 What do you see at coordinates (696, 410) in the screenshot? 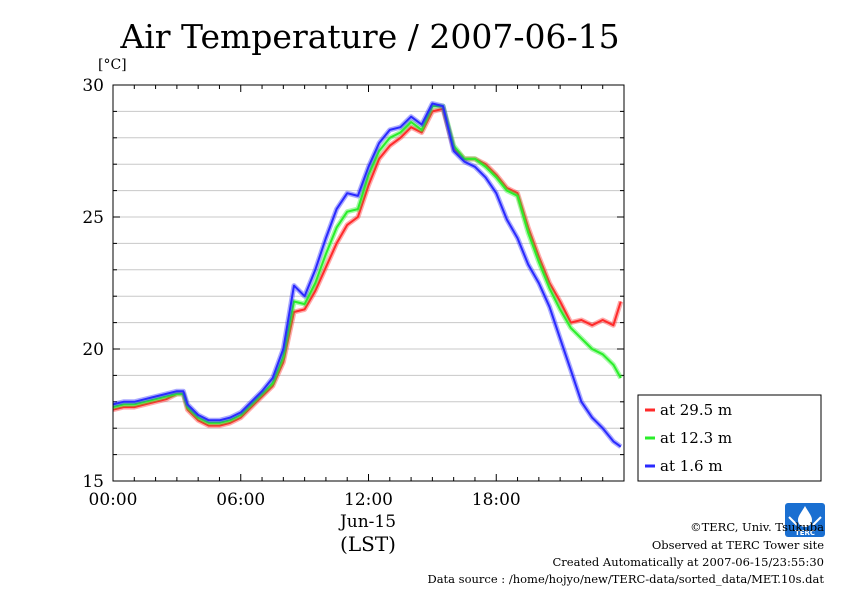
I see `legend-label: at 29.5 m` at bounding box center [696, 410].